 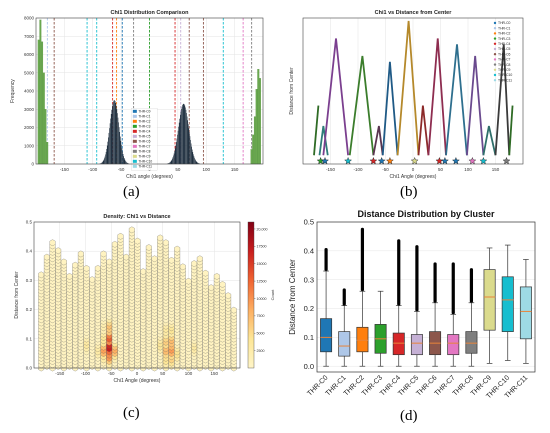 I want to click on legend-entry: THR-C11, so click(x=145, y=167).